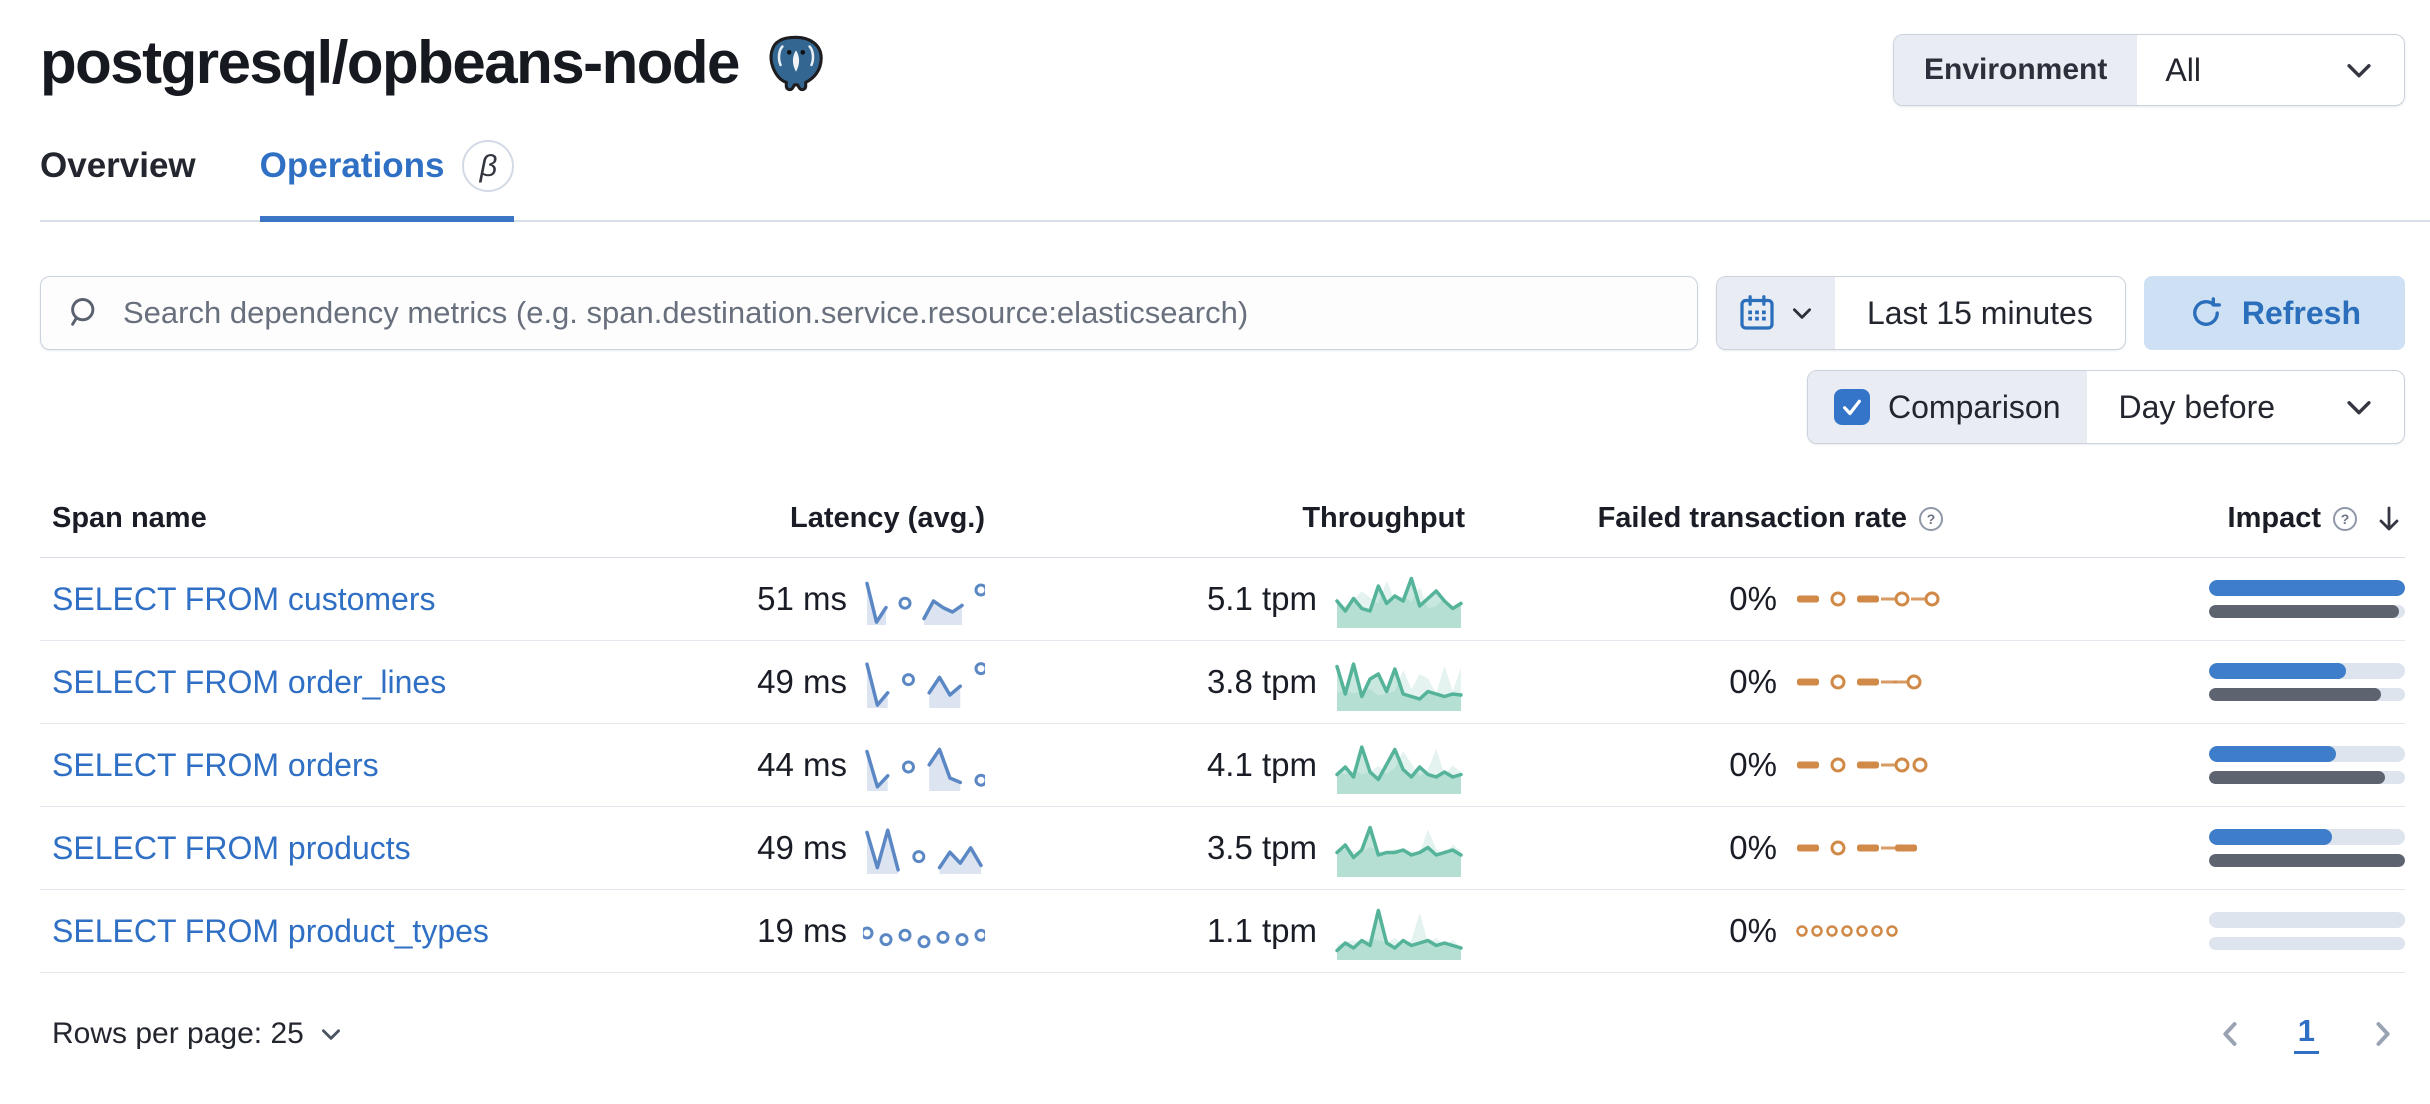 This screenshot has width=2430, height=1104. What do you see at coordinates (1852, 407) in the screenshot?
I see `comparison-checkbox` at bounding box center [1852, 407].